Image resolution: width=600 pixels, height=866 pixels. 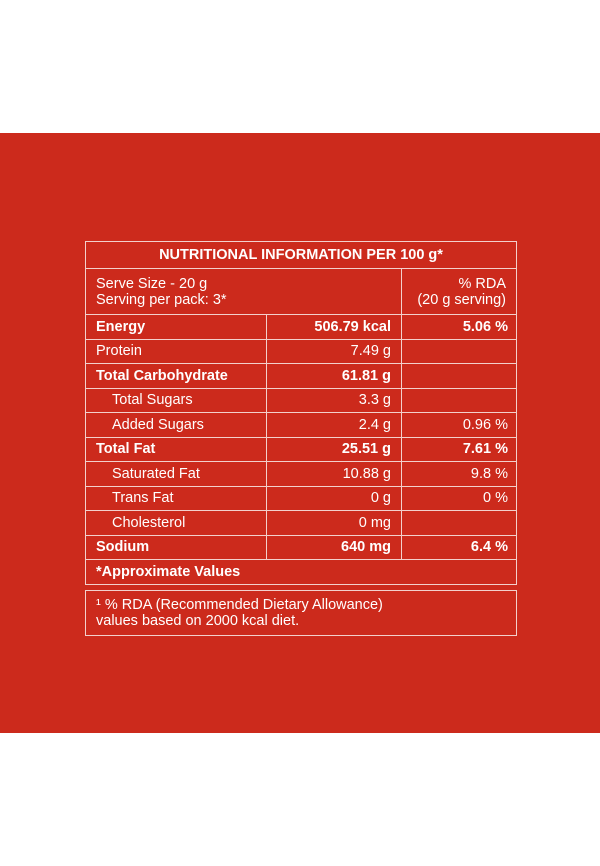 I want to click on nutrient-value: 2.4 g, so click(x=374, y=424).